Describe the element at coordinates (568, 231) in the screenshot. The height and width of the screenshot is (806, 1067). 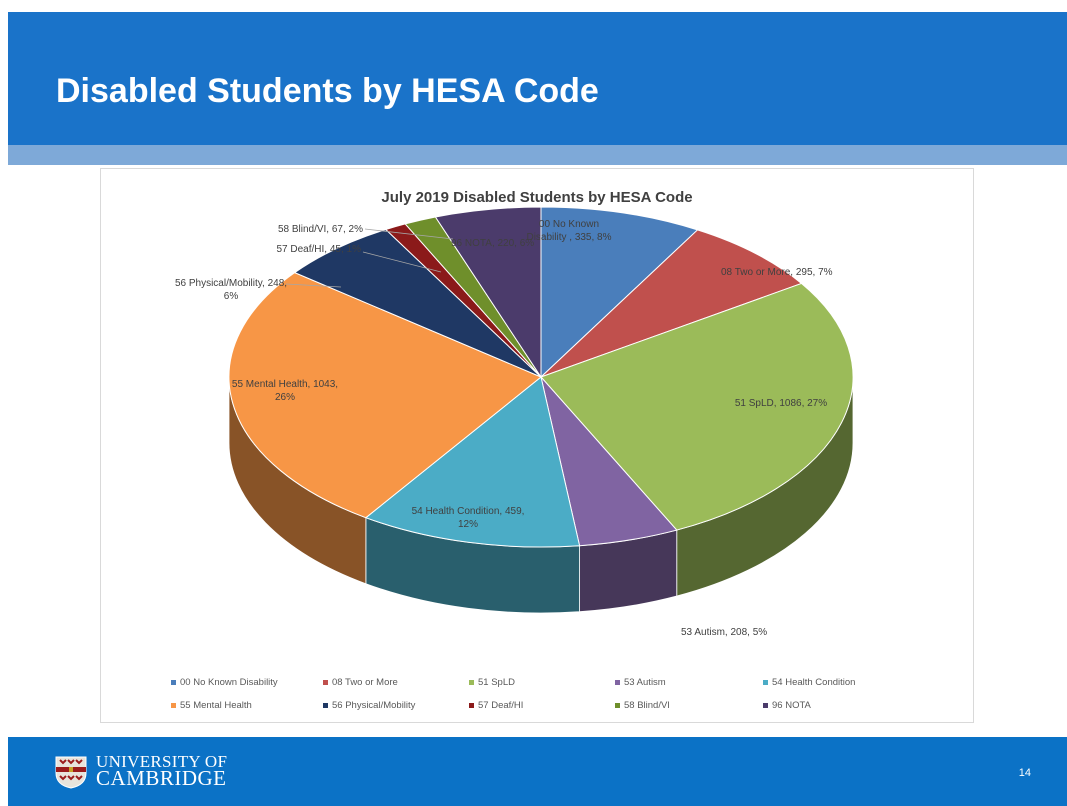
I see `data-label-00-no-known-disability: 00 No Known Disability , 335, 8%` at that location.